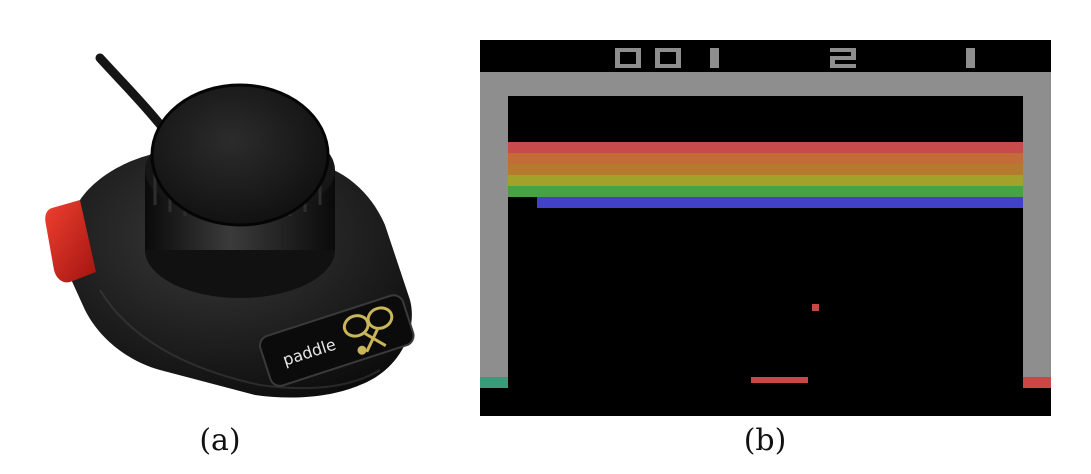  Describe the element at coordinates (780, 202) in the screenshot. I see `brick-row-blue` at that location.